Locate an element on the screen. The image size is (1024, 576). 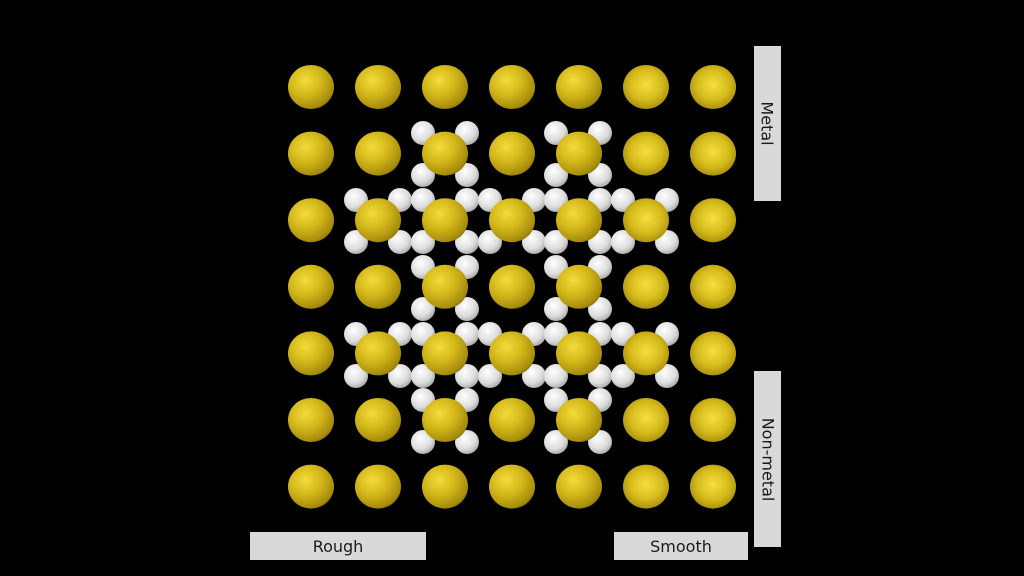
metal-label-text: Metal is located at coordinates (768, 123).